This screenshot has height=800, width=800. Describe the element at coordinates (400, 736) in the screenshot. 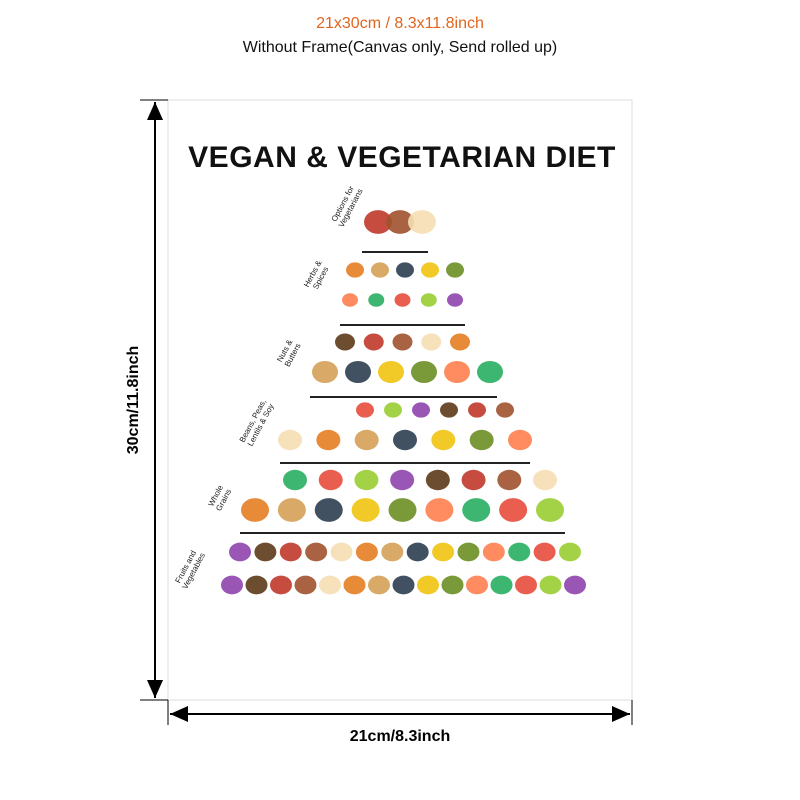

I see `width-label: 21cm/8.3inch` at that location.